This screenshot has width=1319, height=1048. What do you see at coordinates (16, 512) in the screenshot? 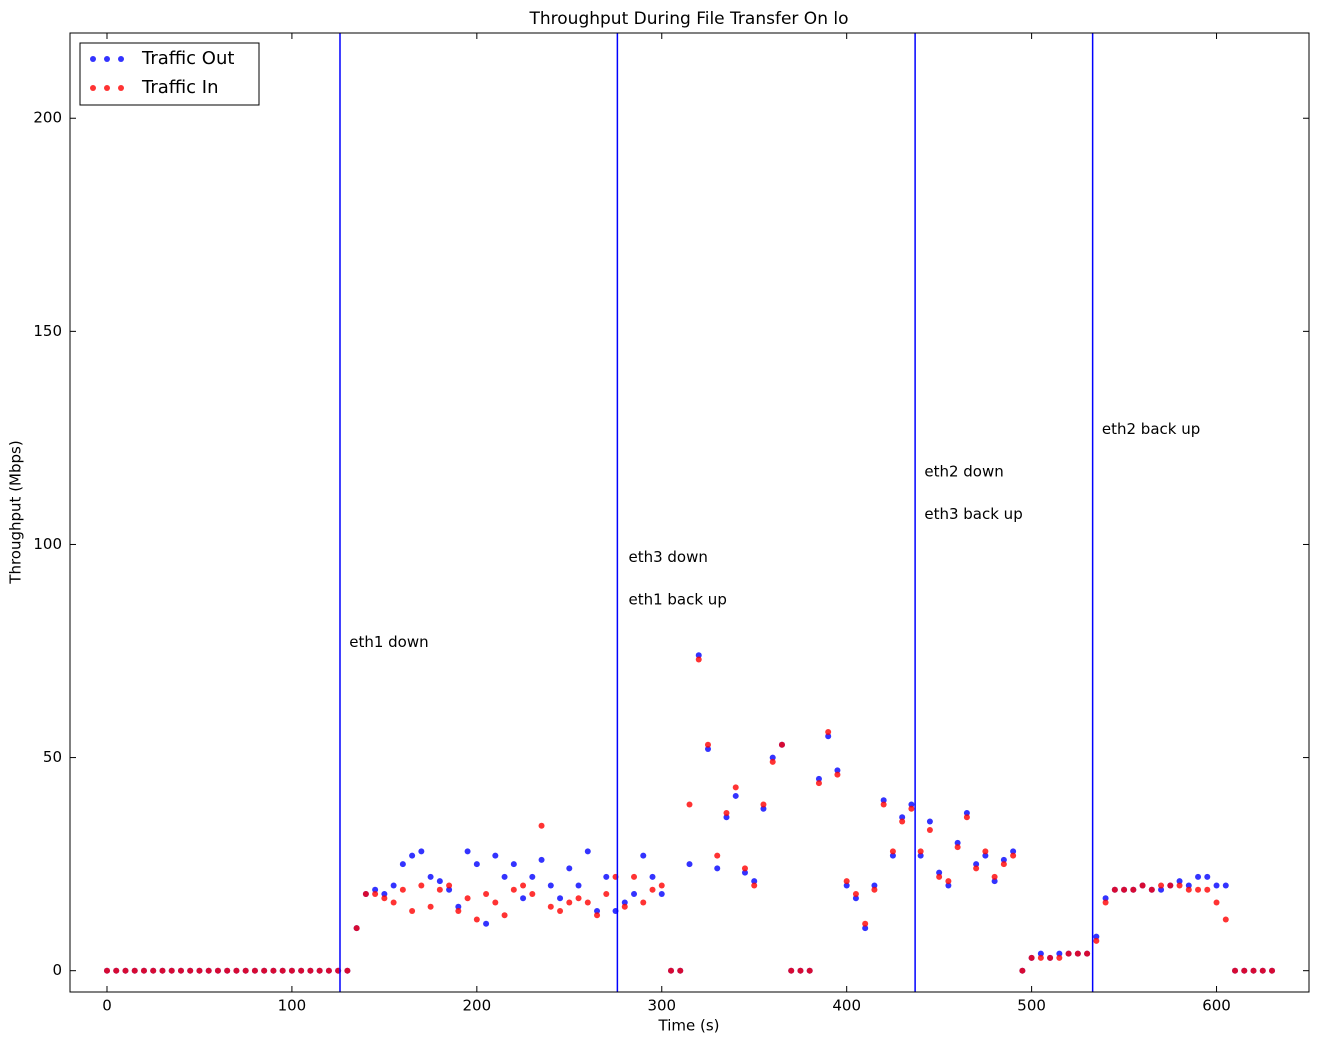
I see `y-axis-label: Throughput (Mbps)` at bounding box center [16, 512].